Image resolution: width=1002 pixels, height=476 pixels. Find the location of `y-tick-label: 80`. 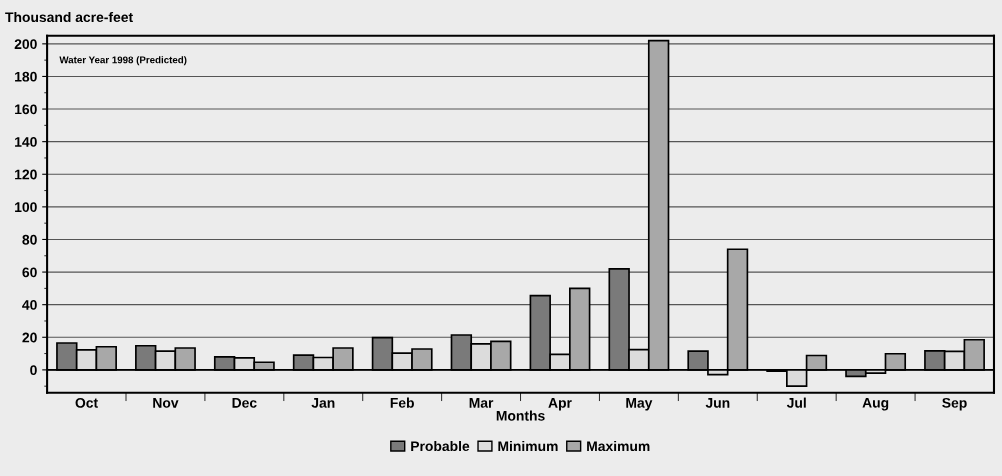

y-tick-label: 80 is located at coordinates (29, 239).